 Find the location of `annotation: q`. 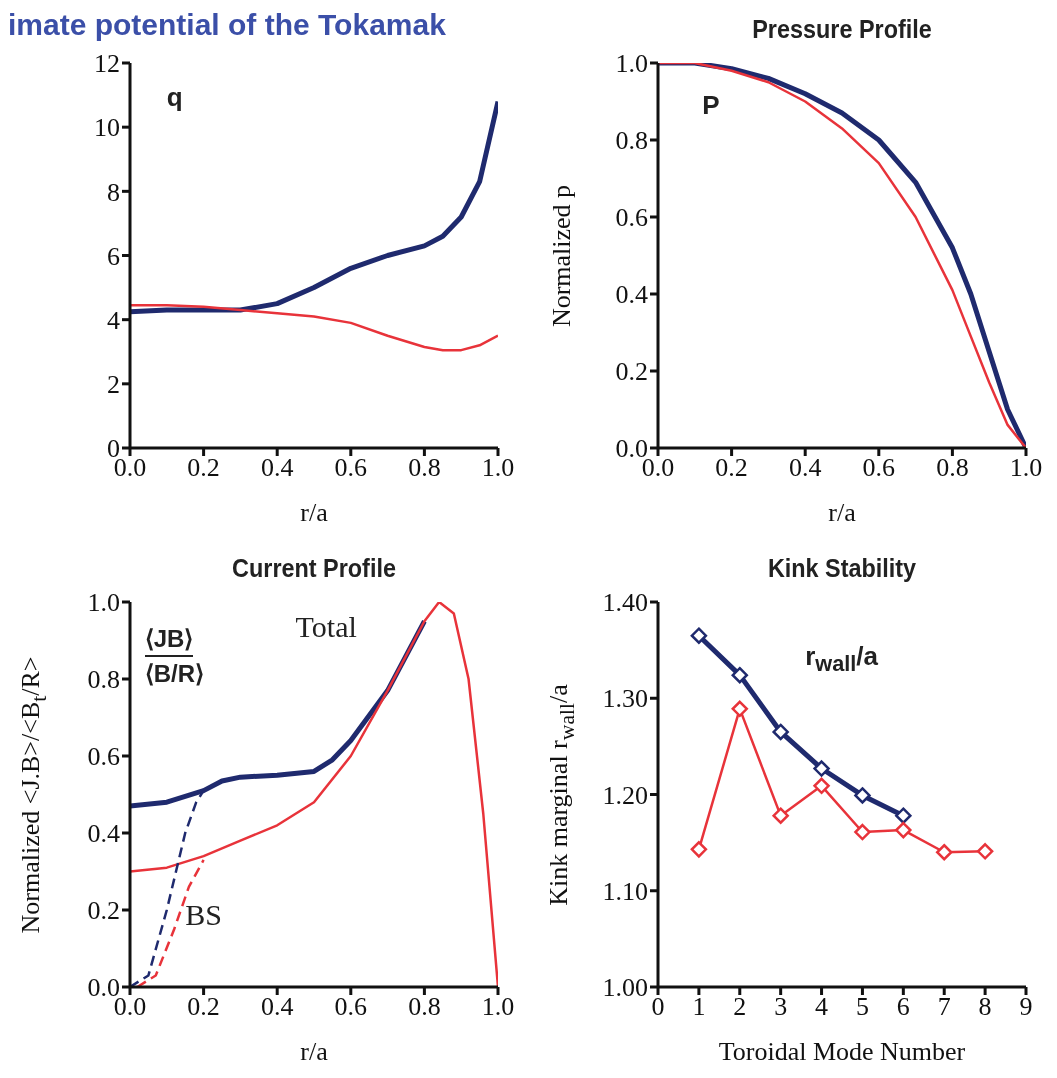

annotation: q is located at coordinates (174, 98).